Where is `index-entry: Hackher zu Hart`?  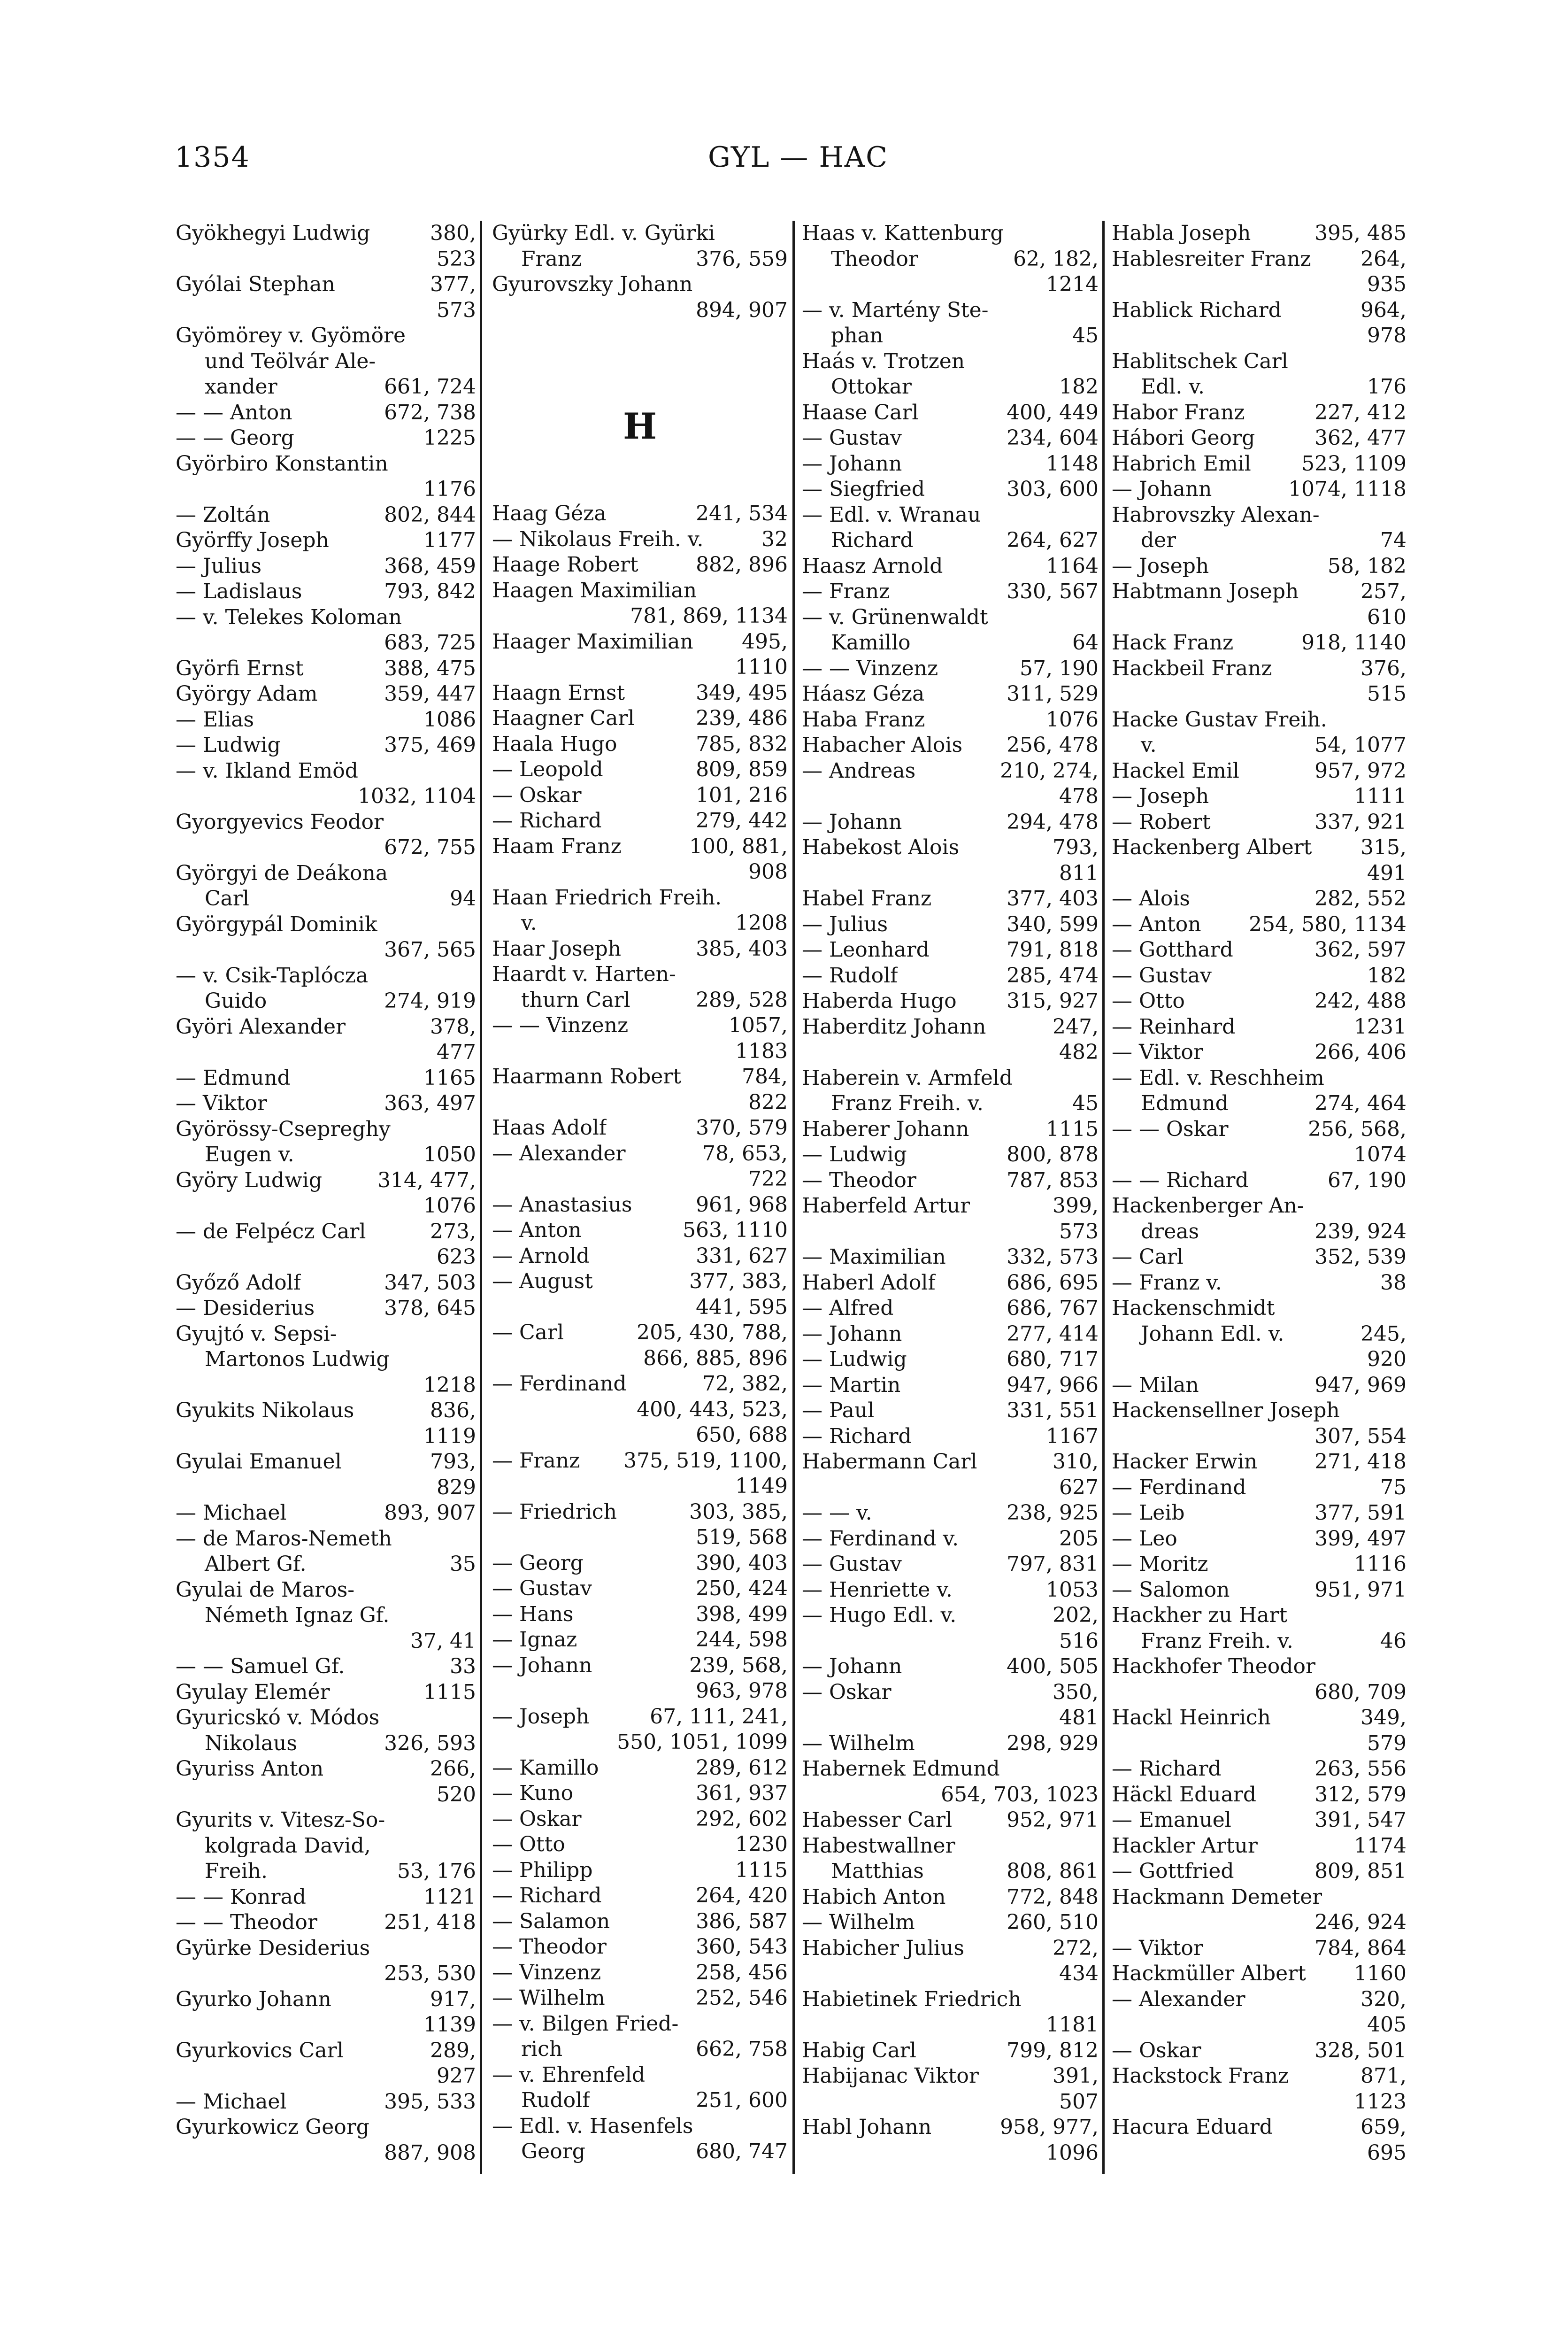
index-entry: Hackher zu Hart is located at coordinates (1260, 1616).